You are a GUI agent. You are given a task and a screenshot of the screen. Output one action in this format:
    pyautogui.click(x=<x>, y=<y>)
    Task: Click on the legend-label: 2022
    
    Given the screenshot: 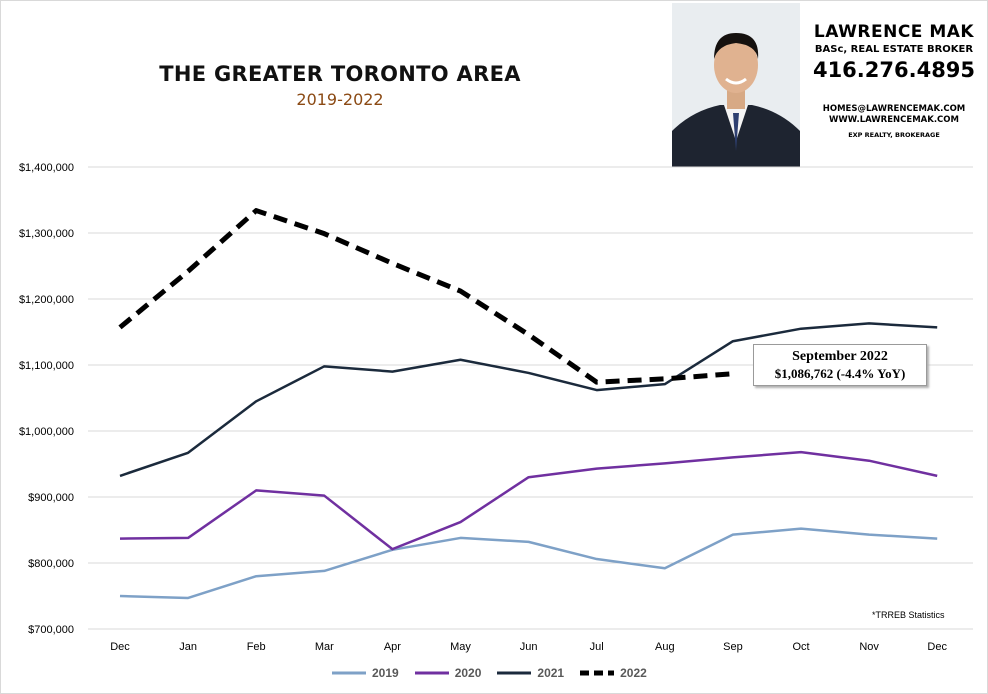 What is the action you would take?
    pyautogui.click(x=633, y=673)
    